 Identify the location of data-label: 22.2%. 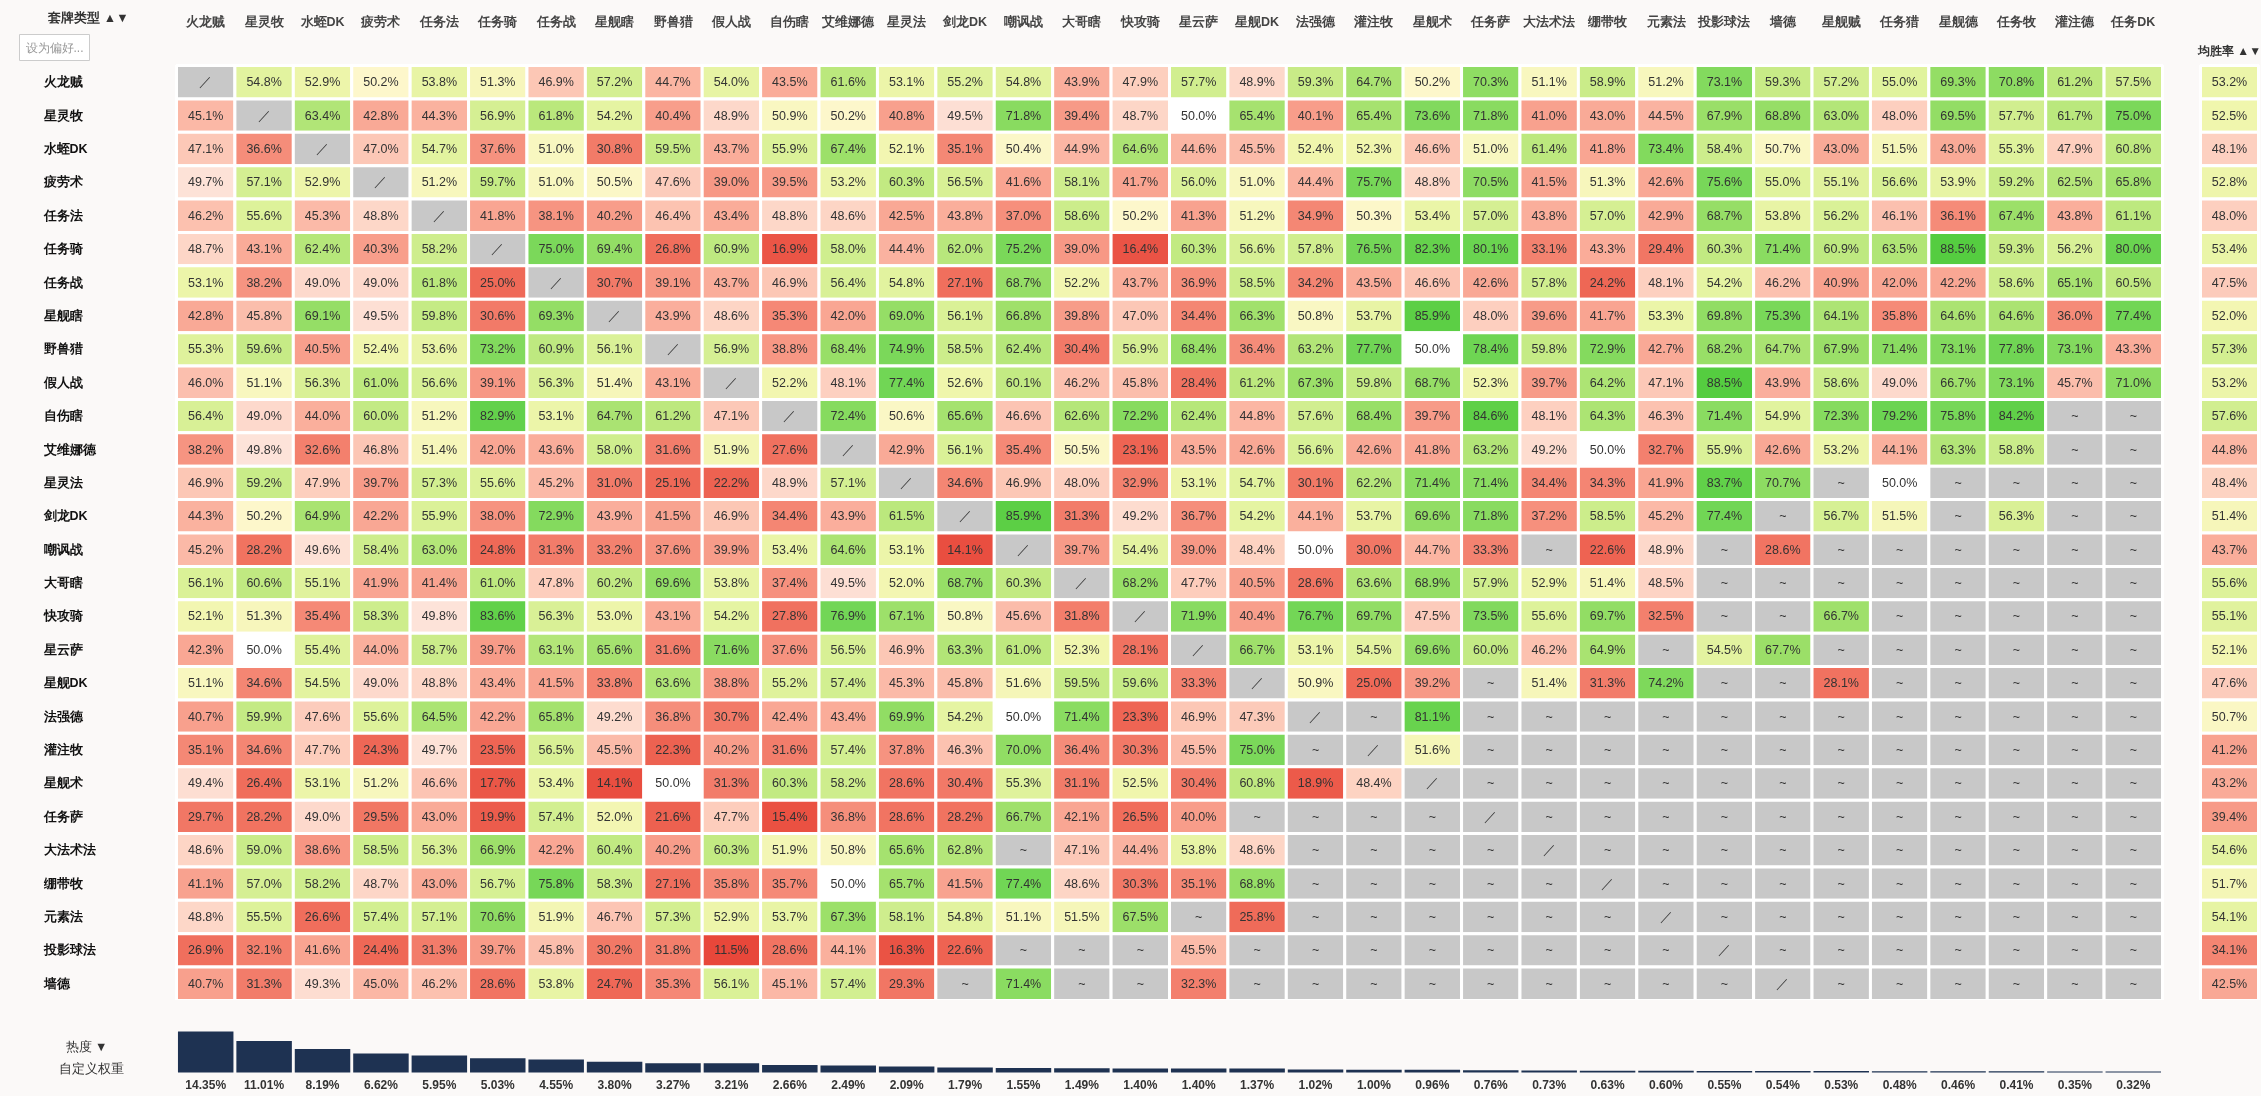
(731, 482).